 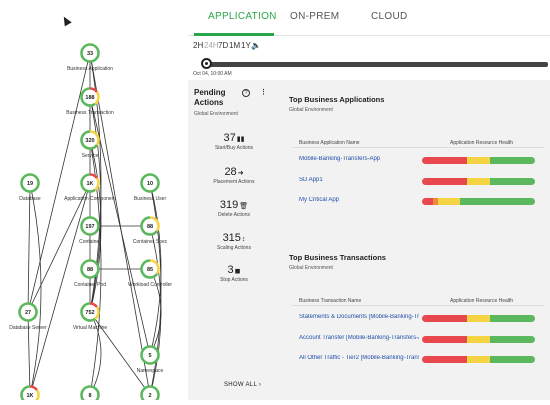 I want to click on delete-actions: 319🗑 Delete Actions, so click(x=234, y=208).